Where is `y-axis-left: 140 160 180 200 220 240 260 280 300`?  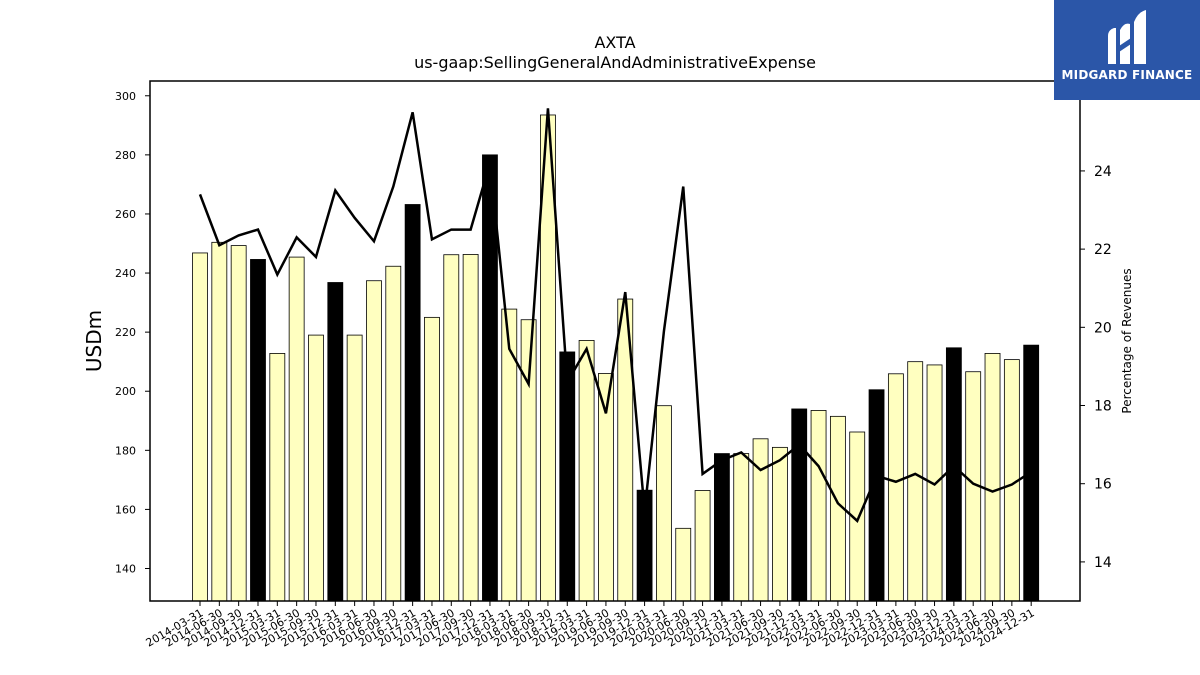
y-axis-left: 140 160 180 200 220 240 260 280 300 is located at coordinates (132, 333).